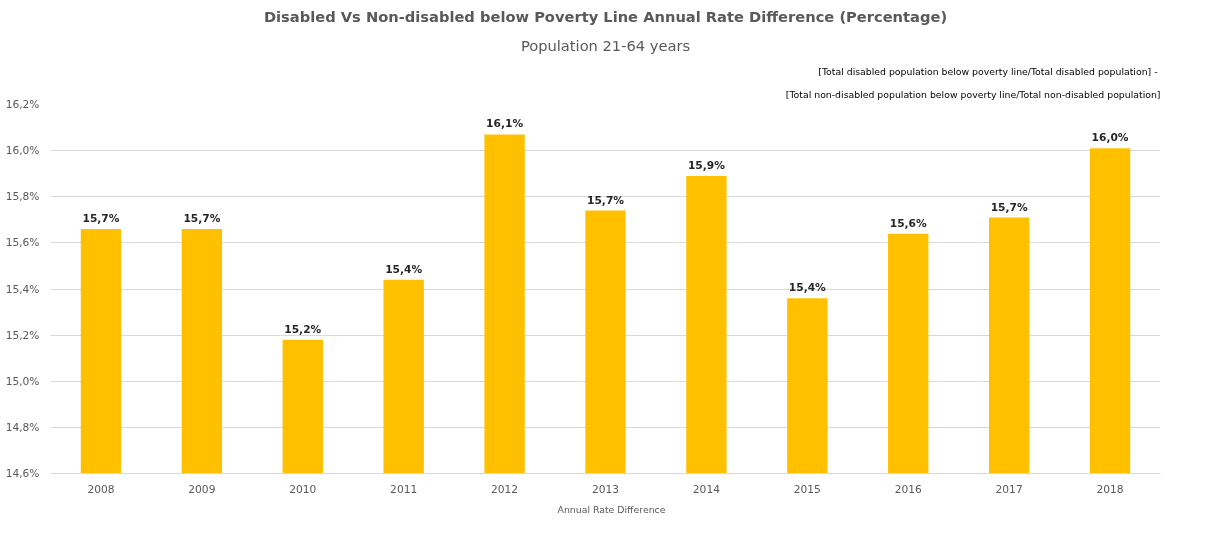 The width and height of the screenshot is (1206, 538). Describe the element at coordinates (505, 124) in the screenshot. I see `data-label: 16,1%` at that location.